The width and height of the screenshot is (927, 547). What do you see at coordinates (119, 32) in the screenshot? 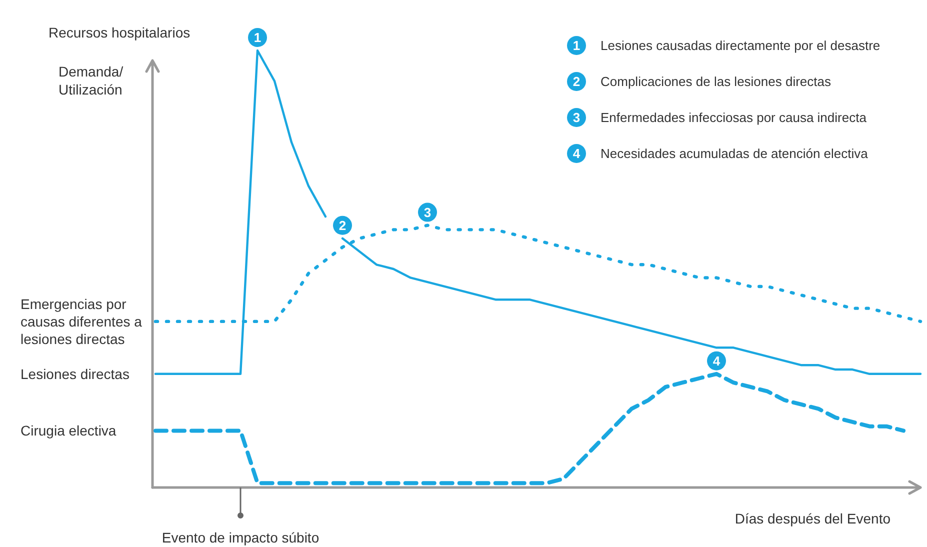
I see `chart-title: Recursos hospitalarios` at bounding box center [119, 32].